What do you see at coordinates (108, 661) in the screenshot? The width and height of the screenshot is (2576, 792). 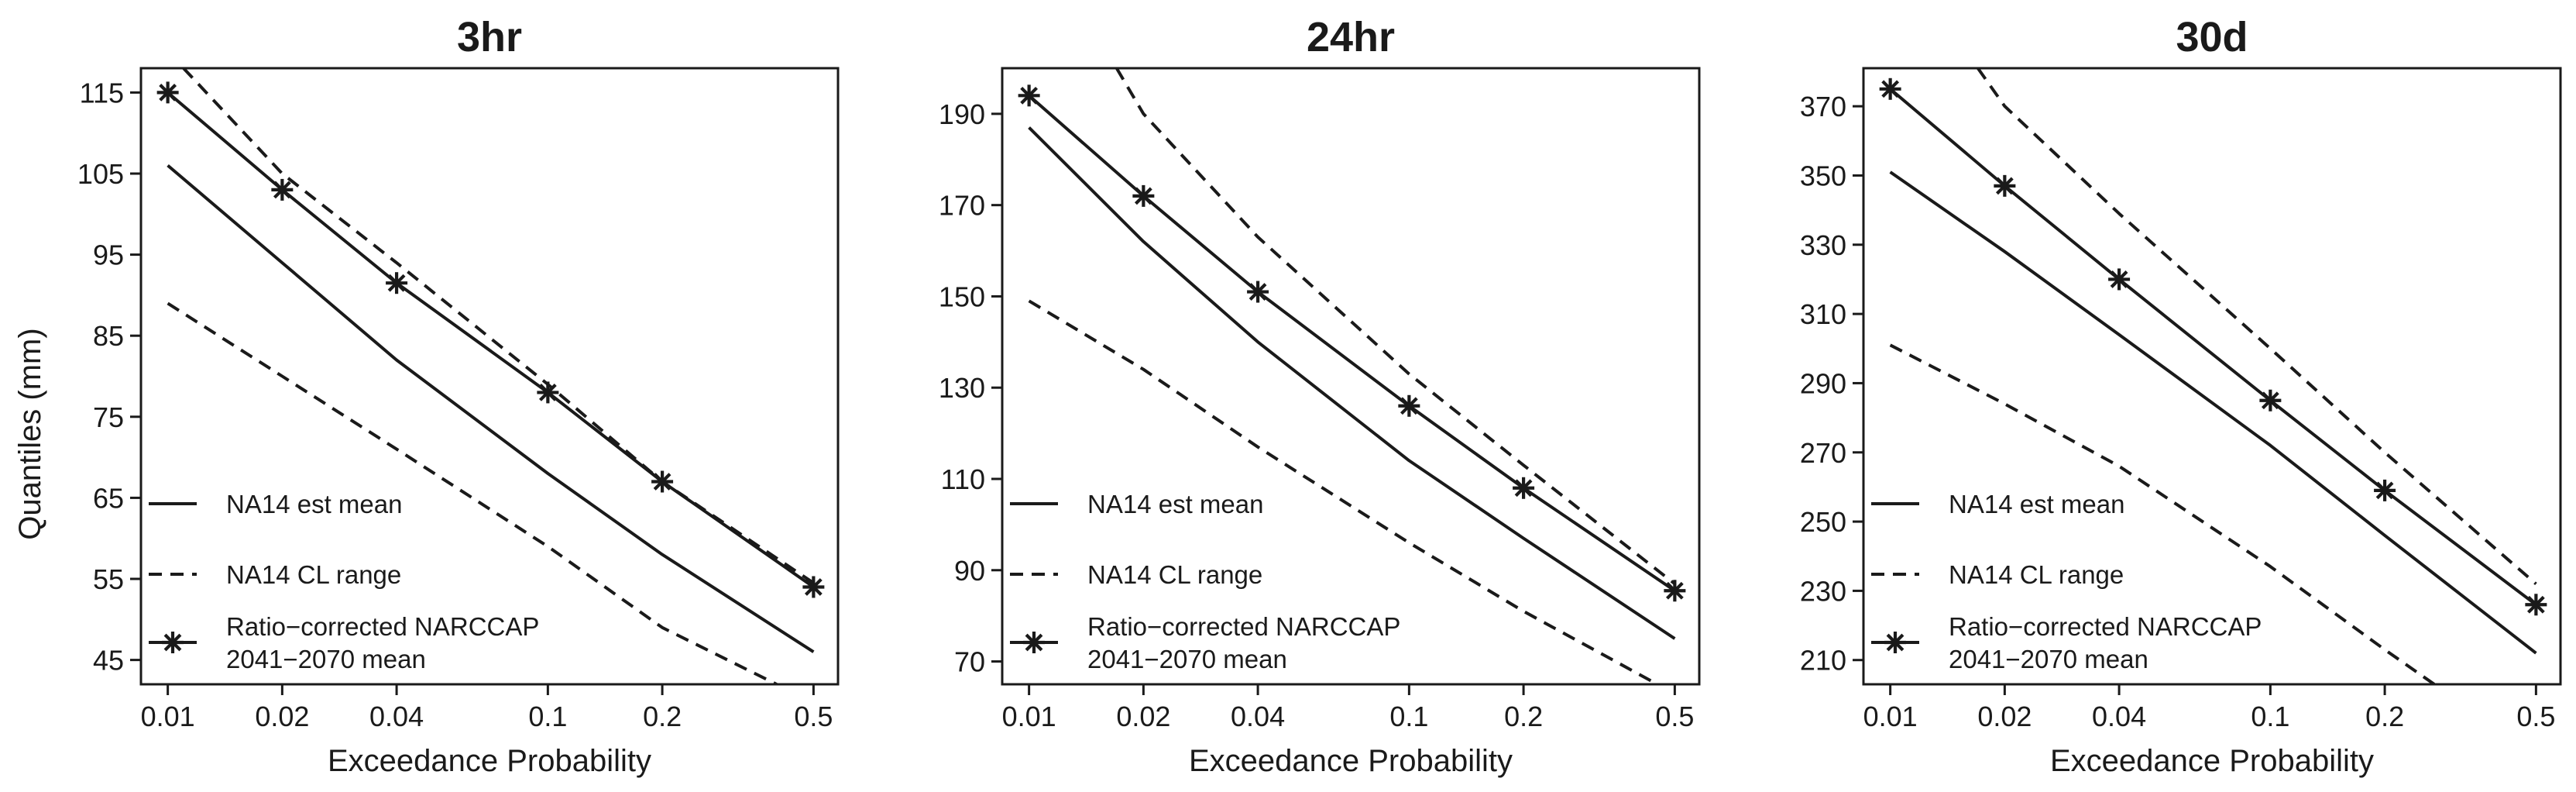 I see `y-tick-label: 45` at bounding box center [108, 661].